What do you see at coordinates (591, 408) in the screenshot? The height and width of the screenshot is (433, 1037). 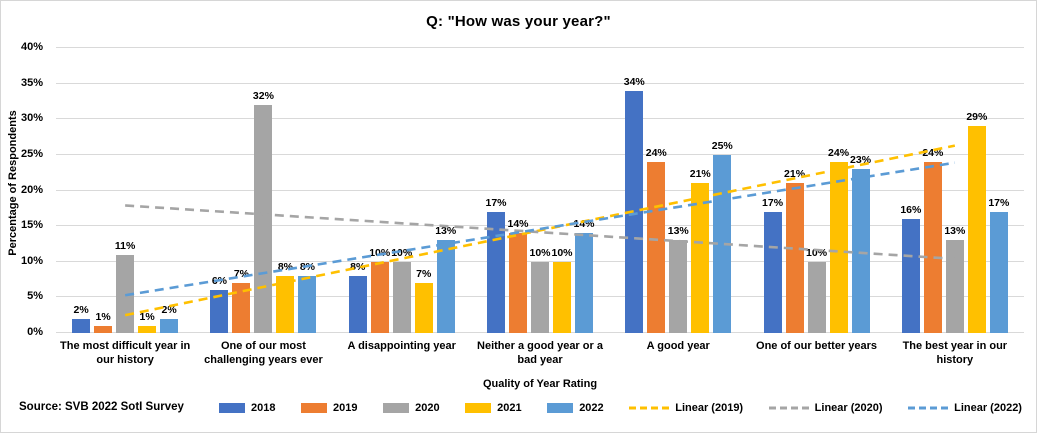 I see `legend-label: 2022` at bounding box center [591, 408].